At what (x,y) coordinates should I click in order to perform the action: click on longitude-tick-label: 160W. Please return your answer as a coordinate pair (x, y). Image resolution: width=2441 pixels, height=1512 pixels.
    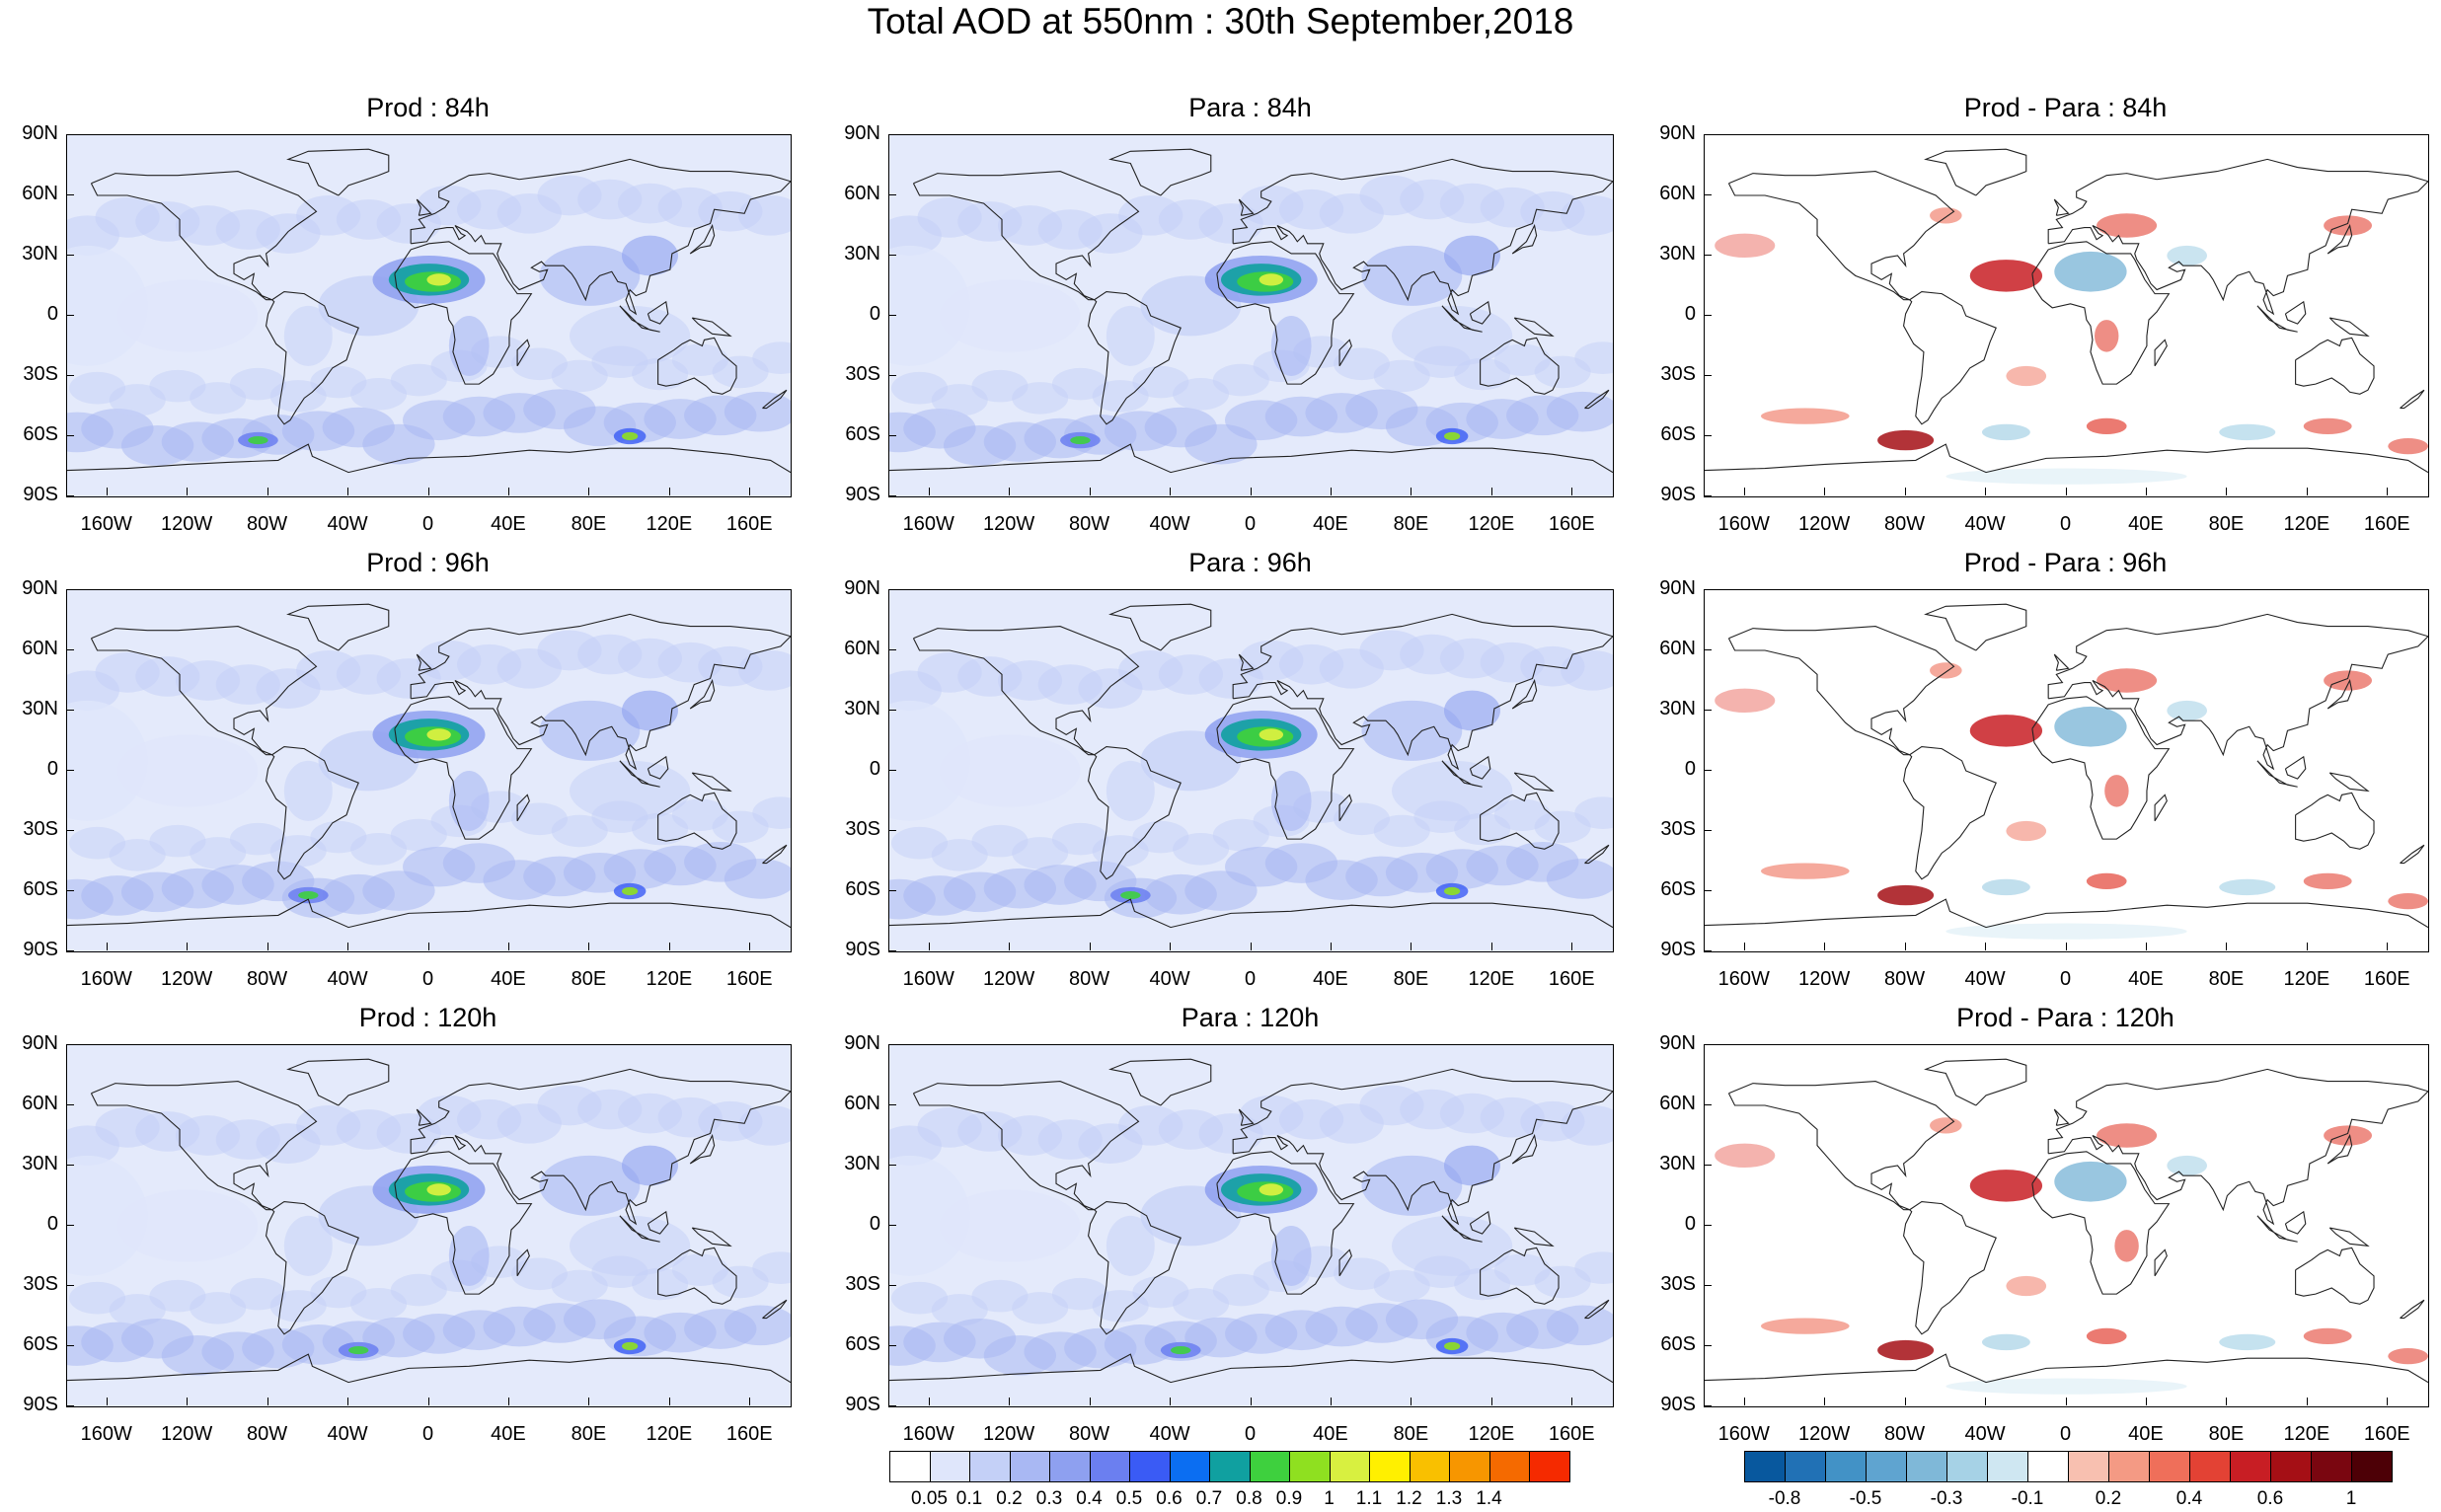
    Looking at the image, I should click on (106, 1434).